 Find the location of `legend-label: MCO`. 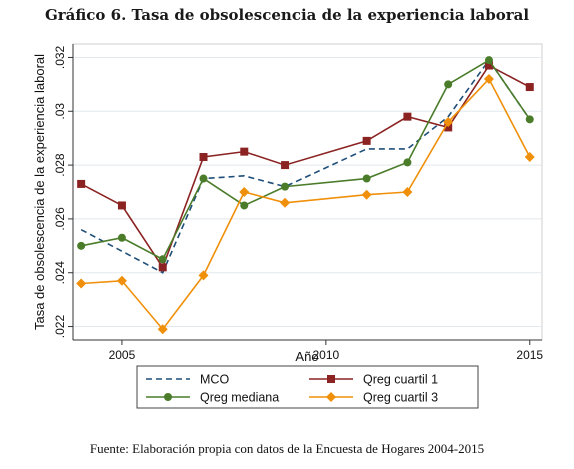

legend-label: MCO is located at coordinates (214, 380).